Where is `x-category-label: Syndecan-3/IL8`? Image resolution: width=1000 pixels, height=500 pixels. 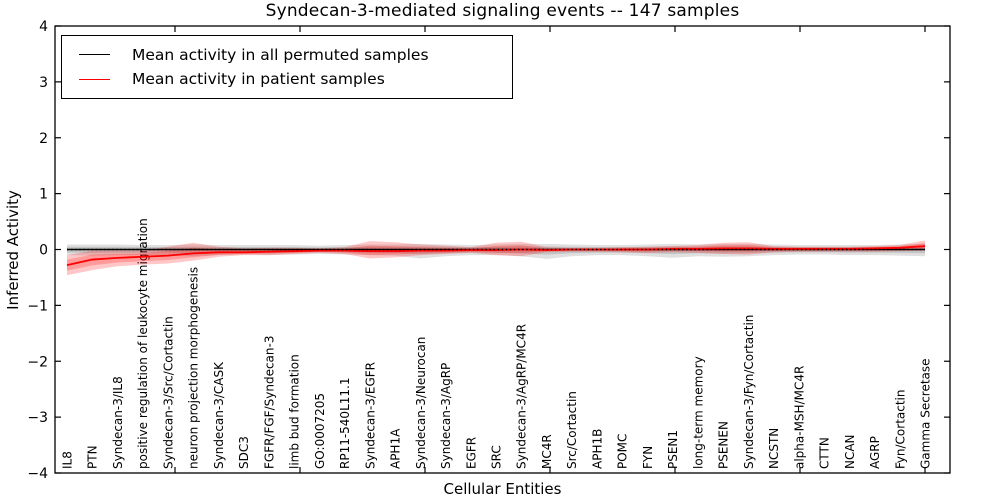
x-category-label: Syndecan-3/IL8 is located at coordinates (118, 422).